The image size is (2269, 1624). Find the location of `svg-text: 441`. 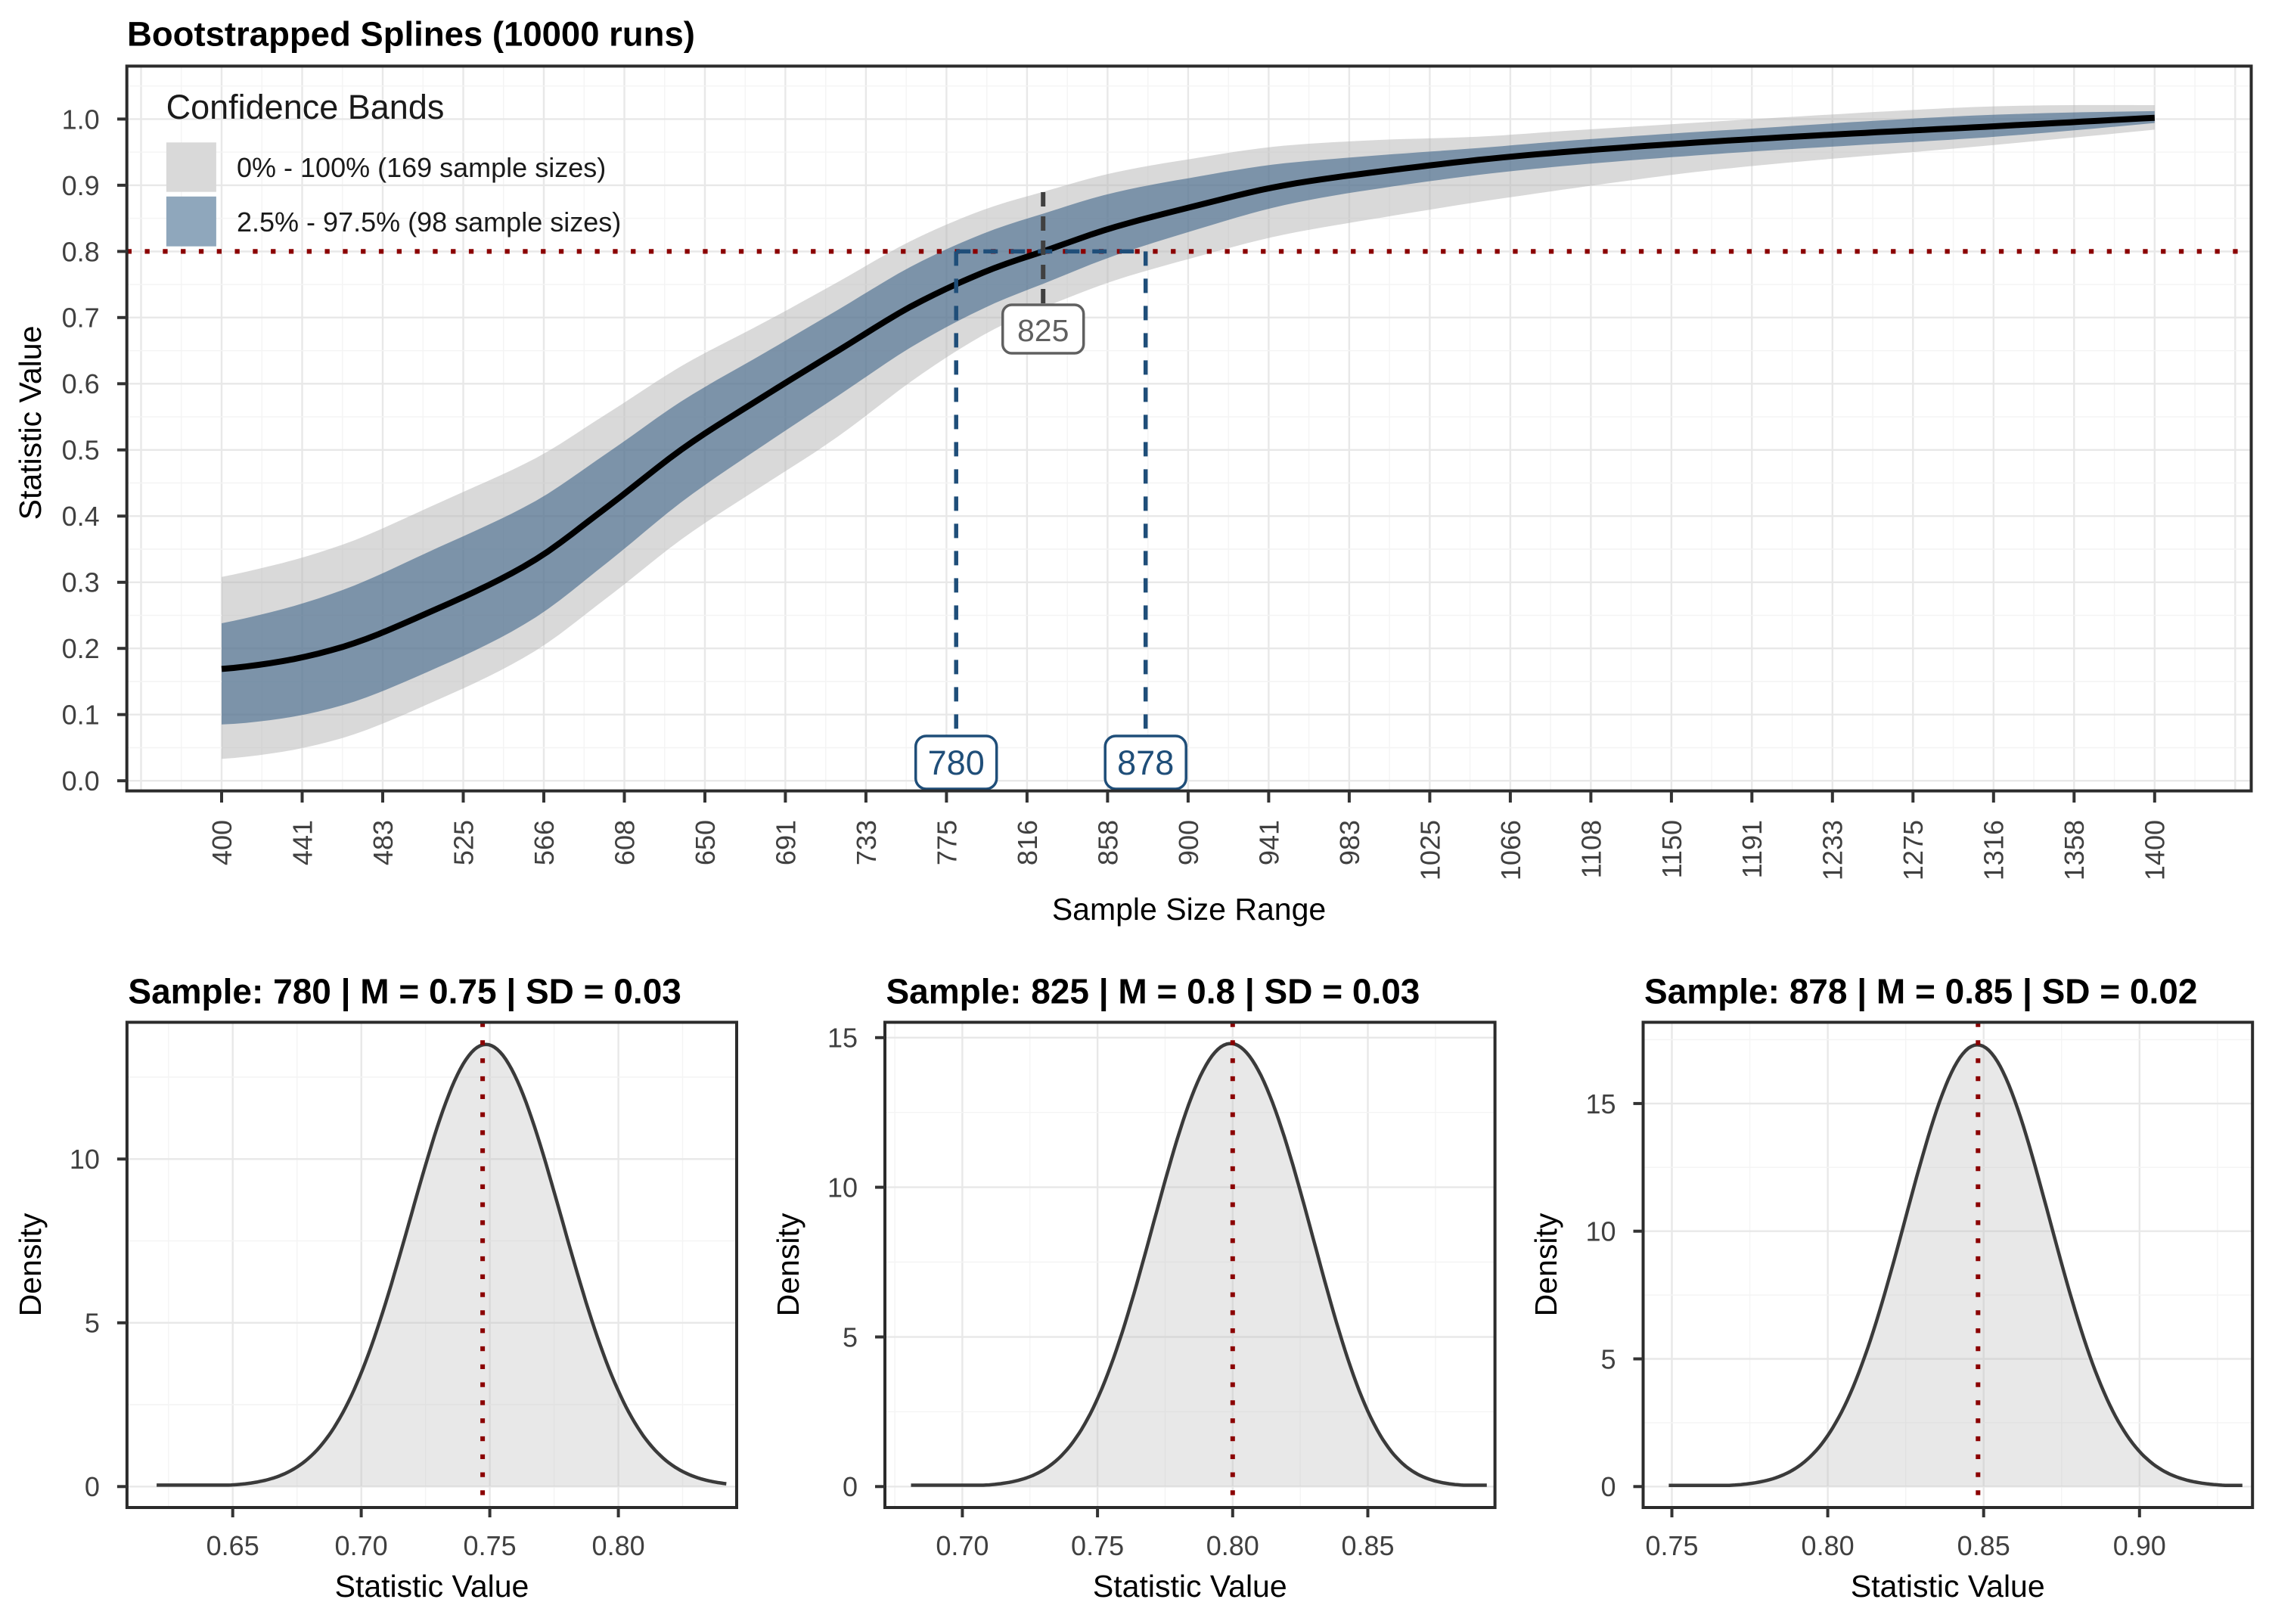

svg-text: 441 is located at coordinates (302, 842).